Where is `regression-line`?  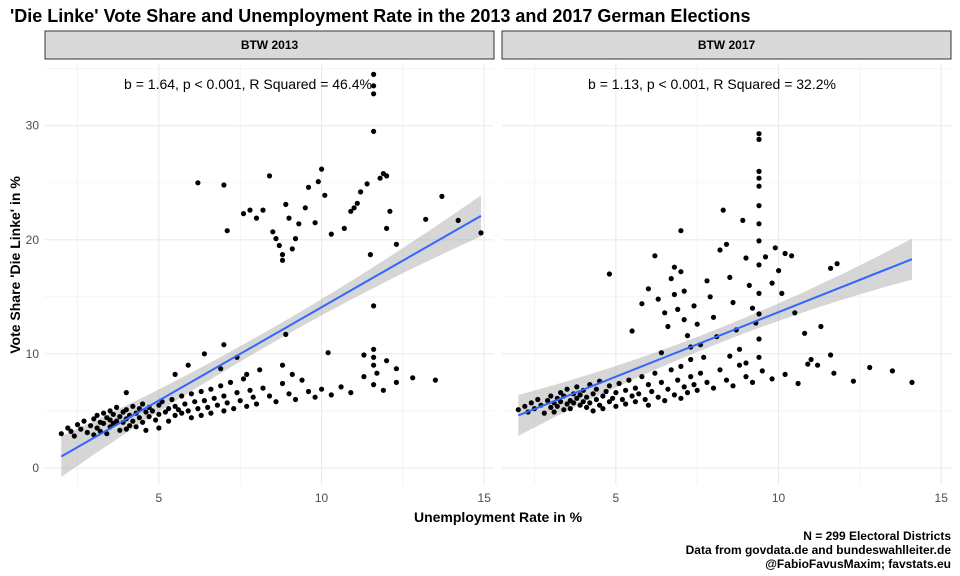
regression-line is located at coordinates (715, 337).